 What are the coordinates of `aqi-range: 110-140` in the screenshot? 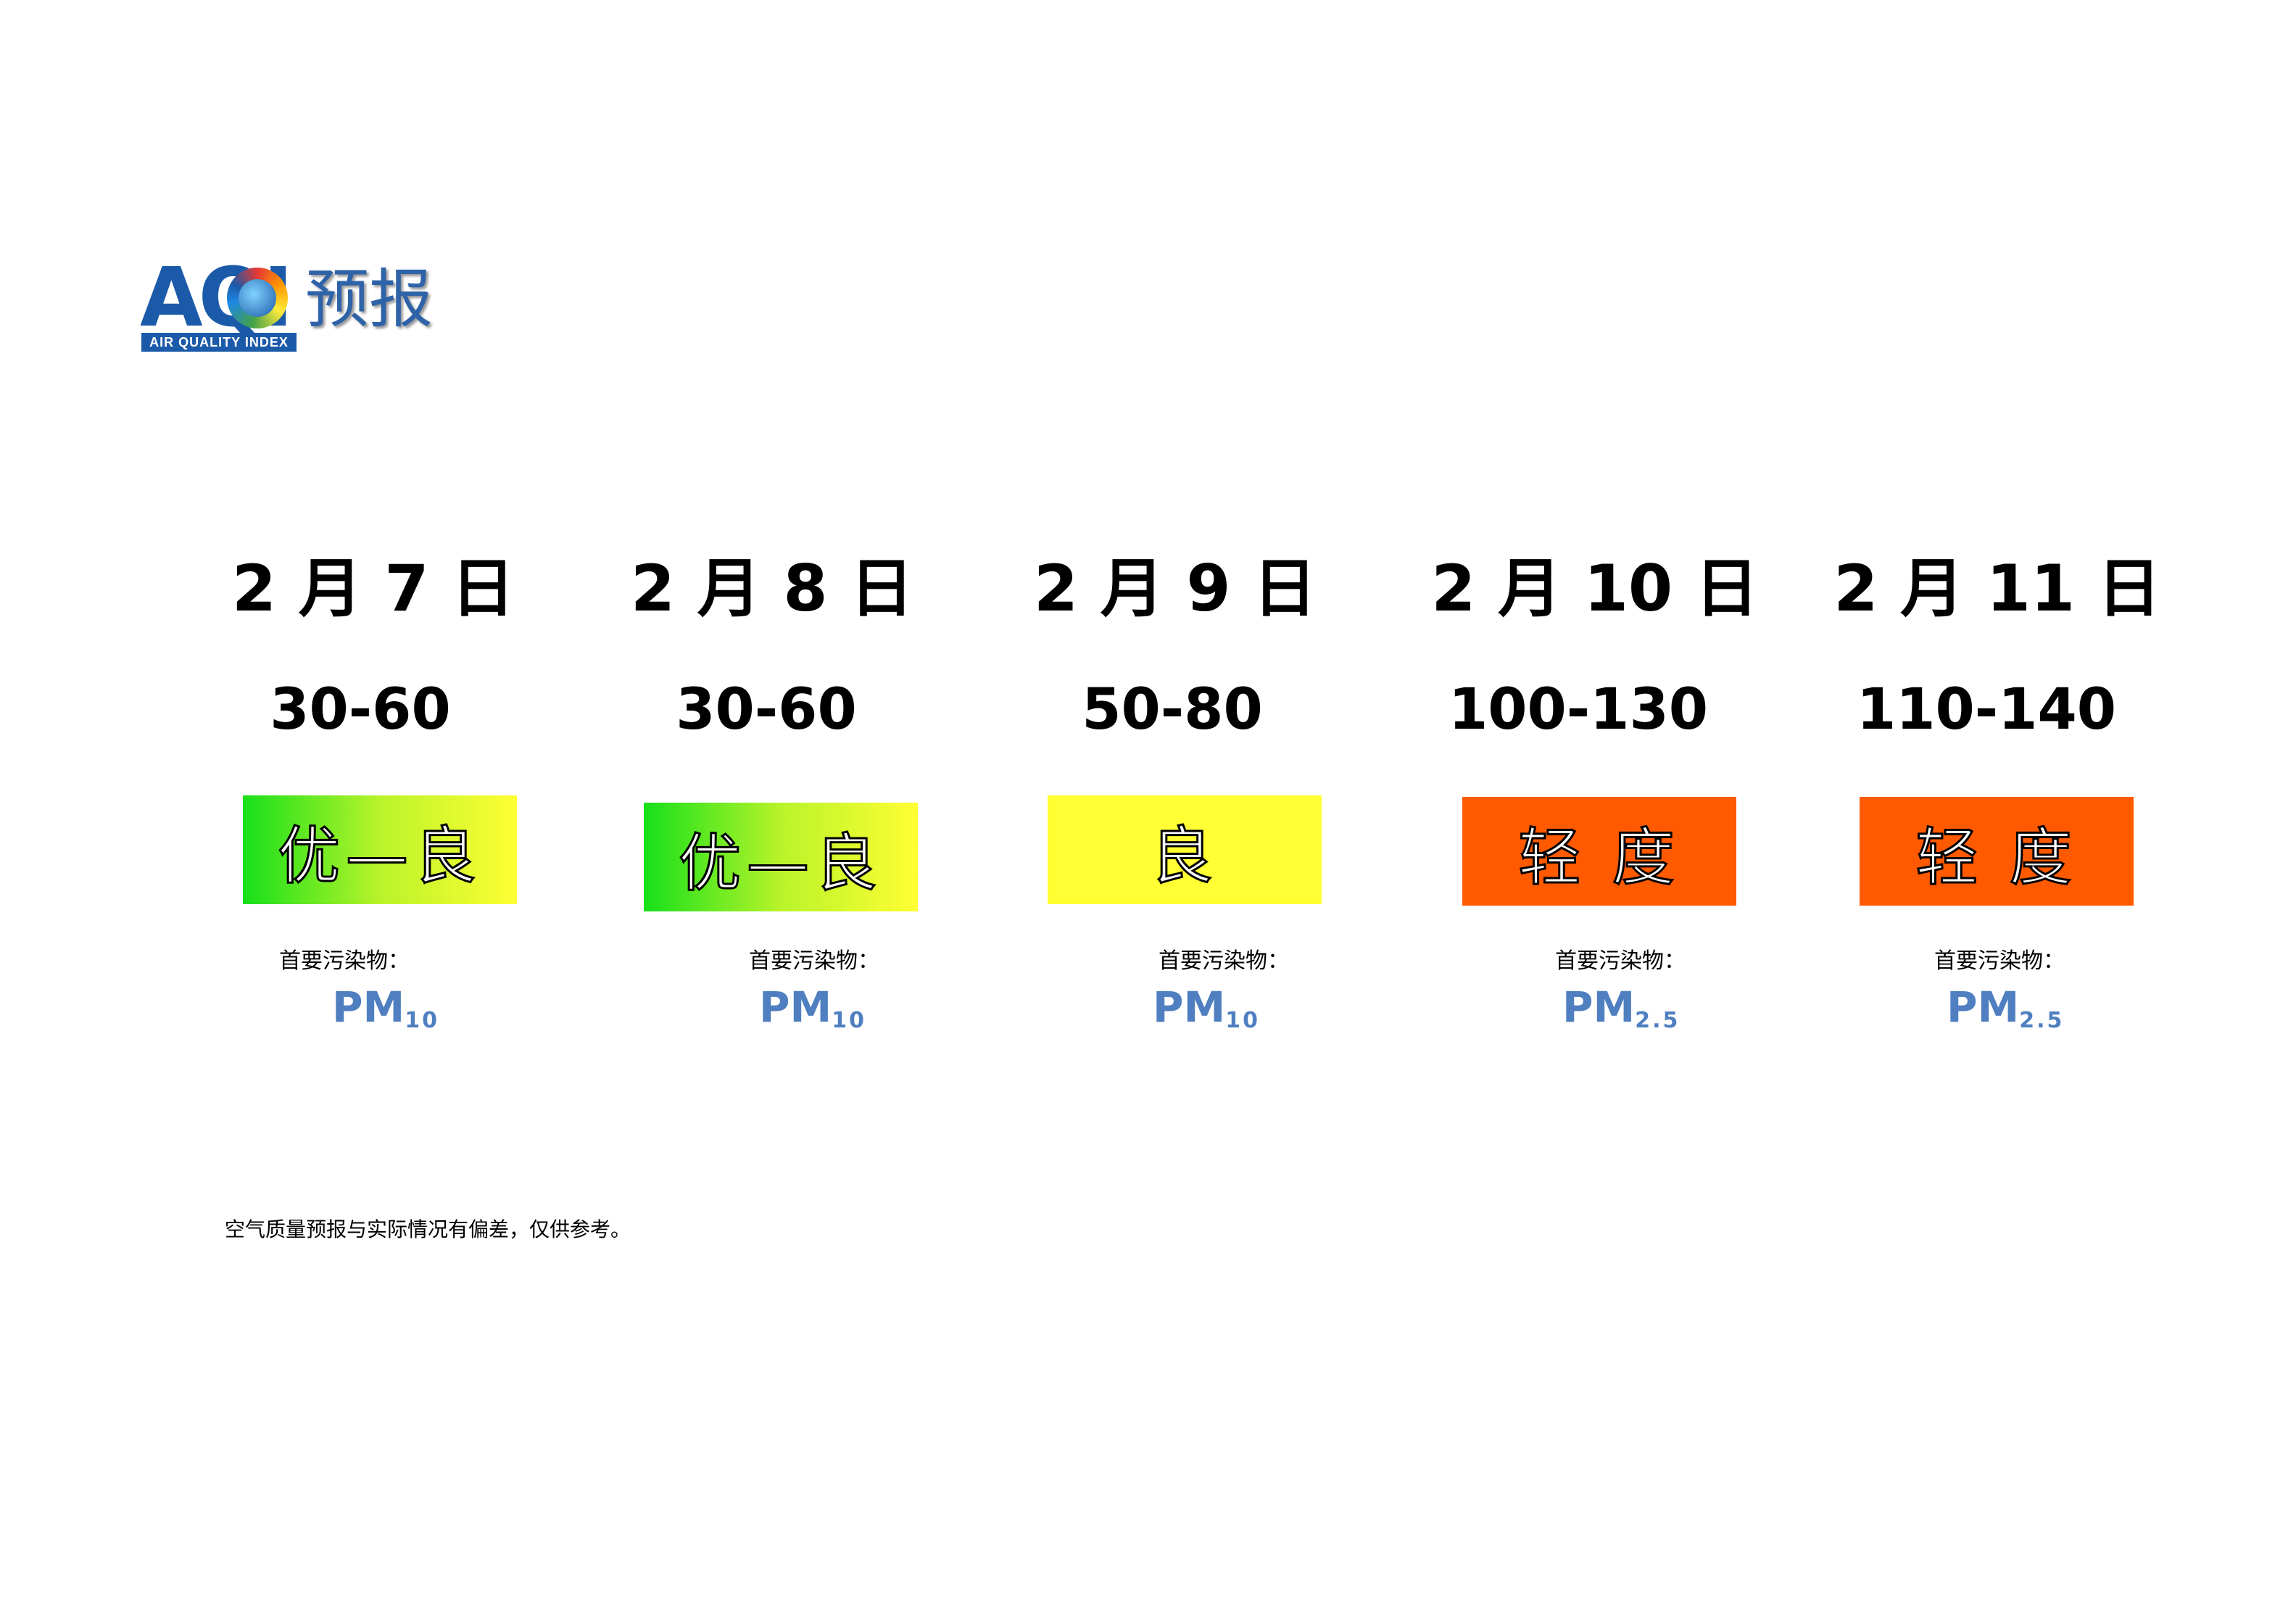 It's located at (1986, 709).